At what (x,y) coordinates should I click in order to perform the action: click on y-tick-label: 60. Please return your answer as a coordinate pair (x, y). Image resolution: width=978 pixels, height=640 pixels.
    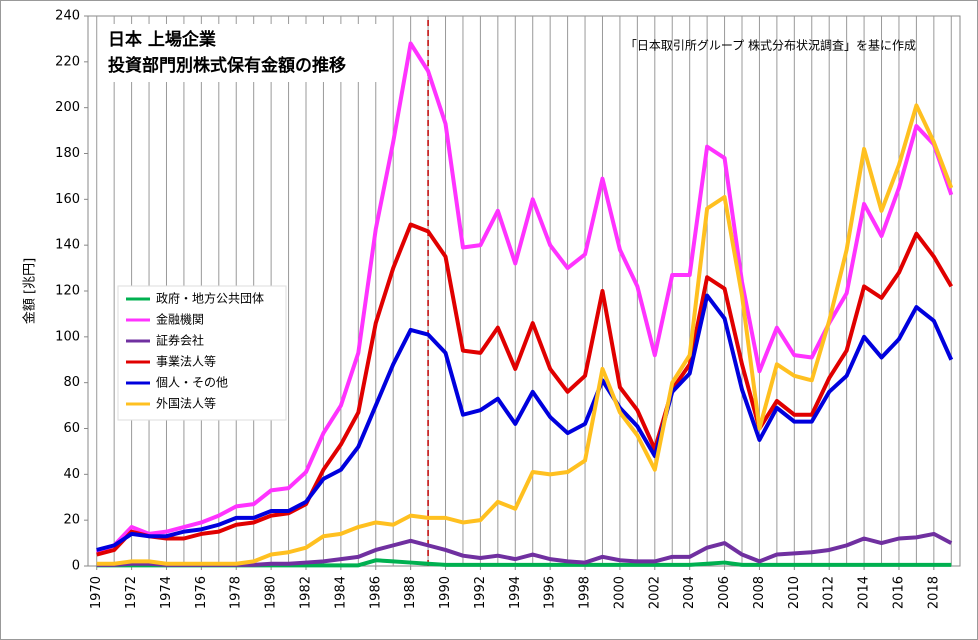
    Looking at the image, I should click on (71, 428).